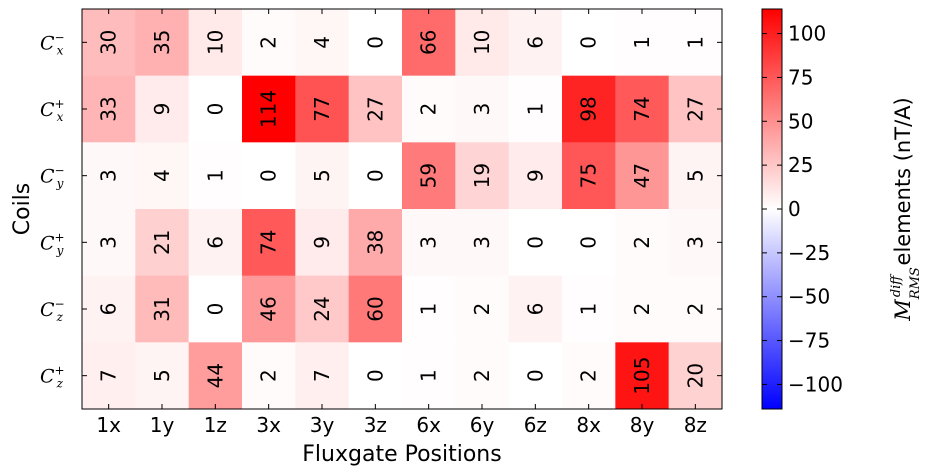 The width and height of the screenshot is (927, 476). Describe the element at coordinates (482, 425) in the screenshot. I see `x-tick-label: 6y` at that location.